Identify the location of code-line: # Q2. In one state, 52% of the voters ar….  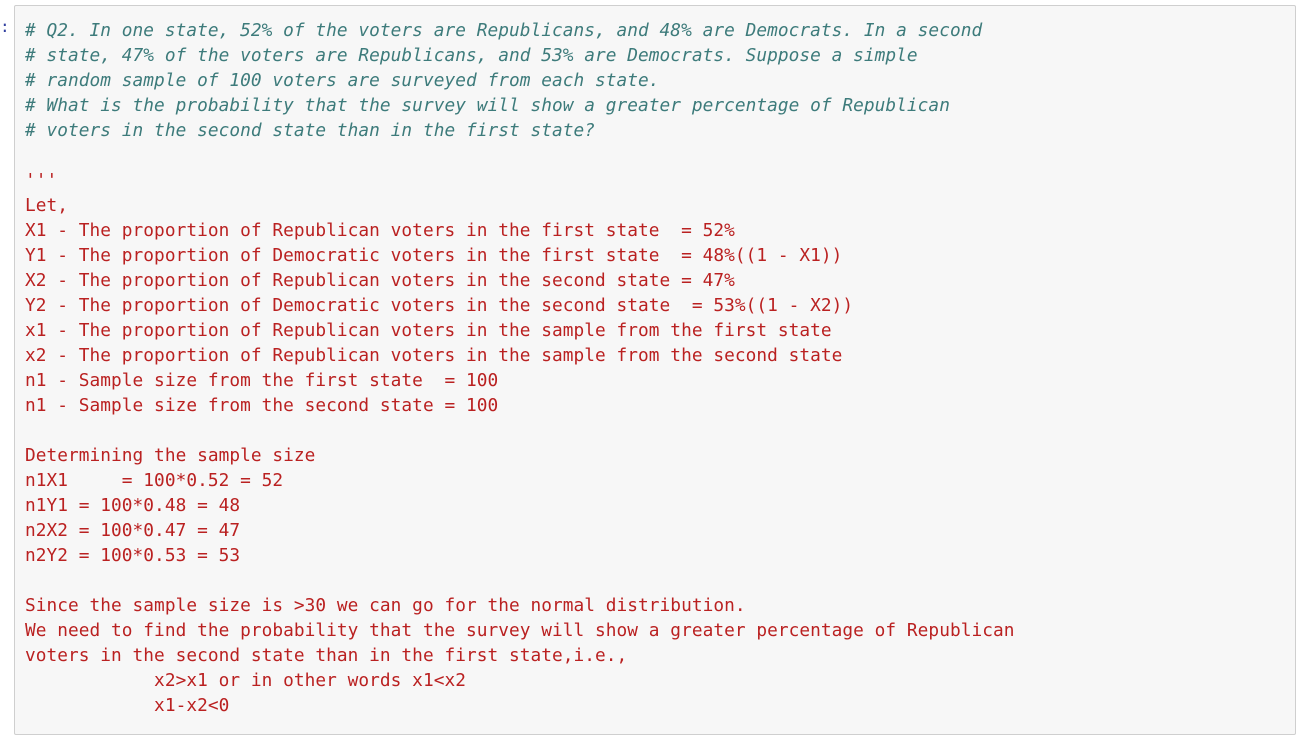
(504, 30).